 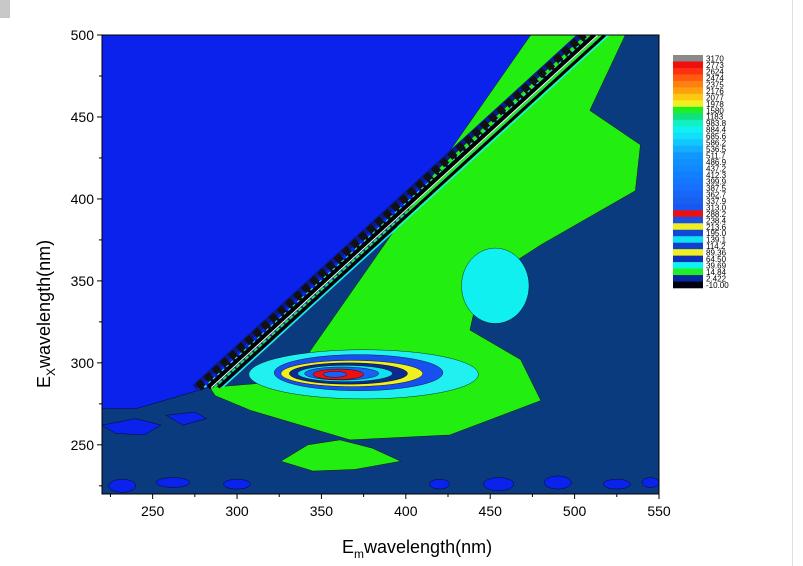 What do you see at coordinates (715, 71) in the screenshot?
I see `legend-label: 2624` at bounding box center [715, 71].